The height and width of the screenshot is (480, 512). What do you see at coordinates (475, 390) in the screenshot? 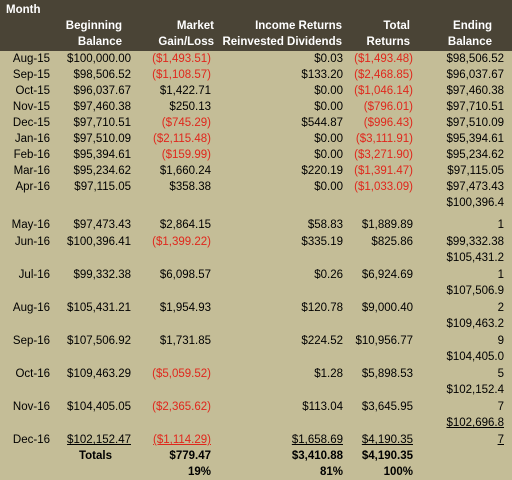
I see `row-ending-balance: $102,152.4` at bounding box center [475, 390].